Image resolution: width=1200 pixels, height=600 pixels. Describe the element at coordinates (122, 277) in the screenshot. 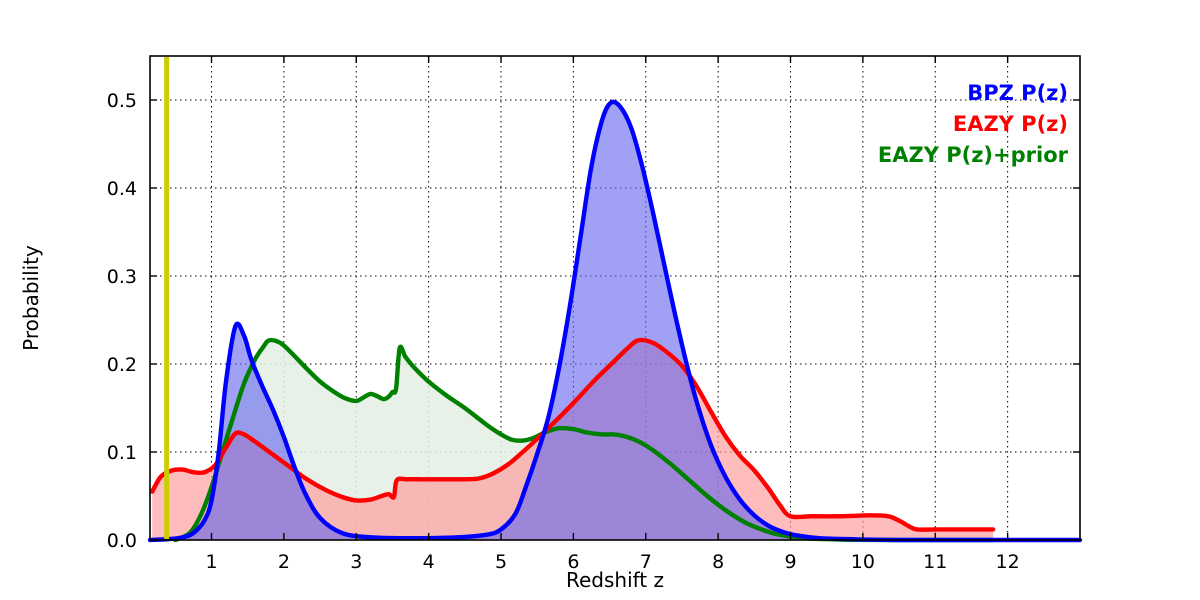

I see `y-tick-label: 0.3` at that location.